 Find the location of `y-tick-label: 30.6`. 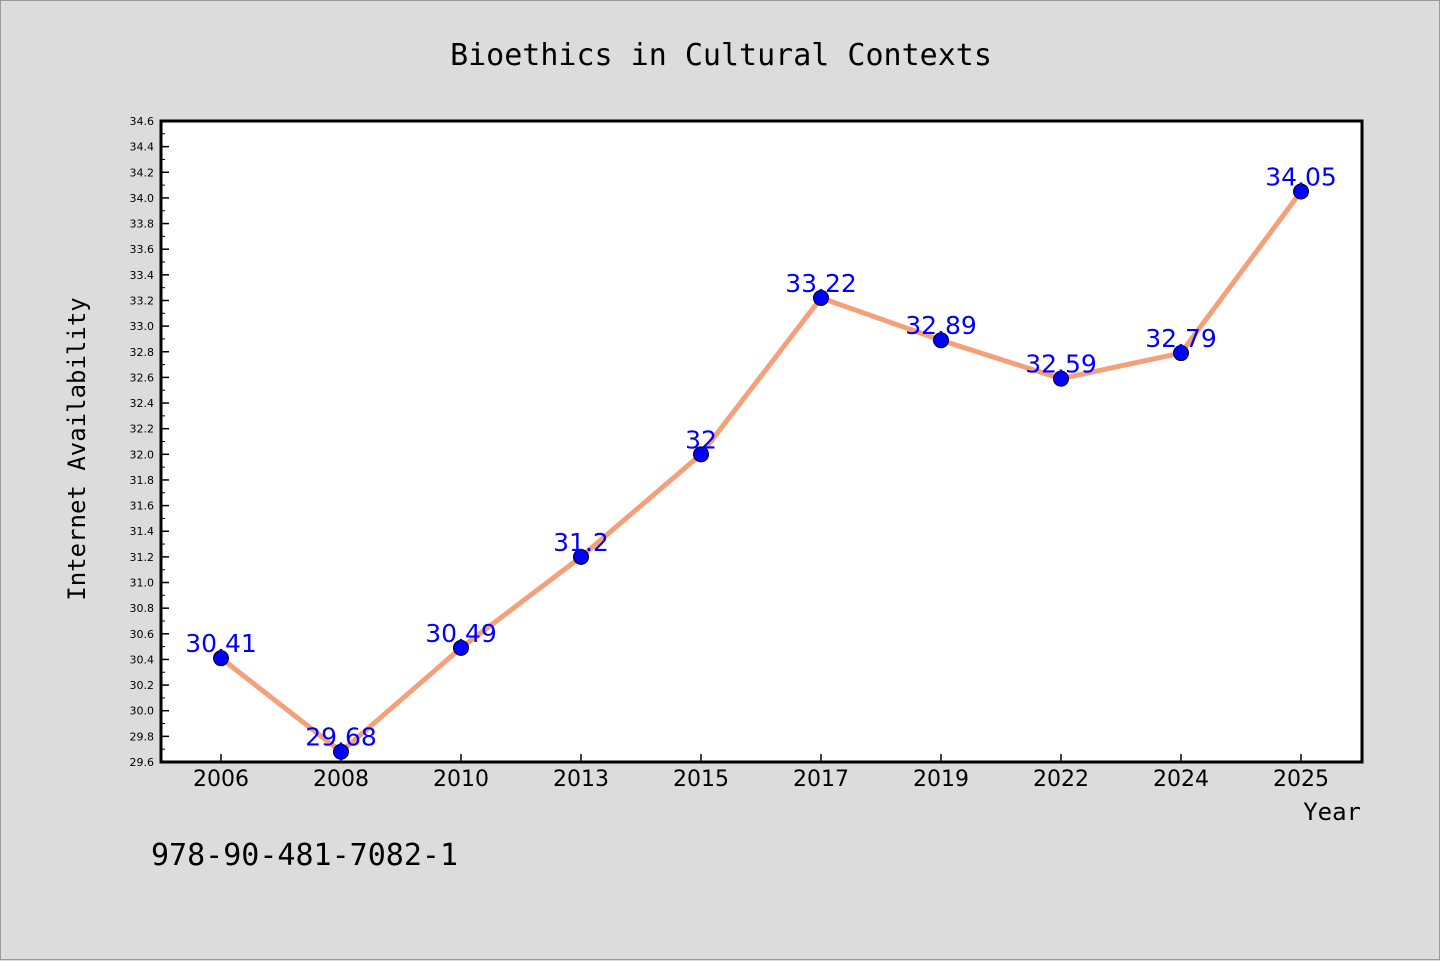

y-tick-label: 30.6 is located at coordinates (142, 634).